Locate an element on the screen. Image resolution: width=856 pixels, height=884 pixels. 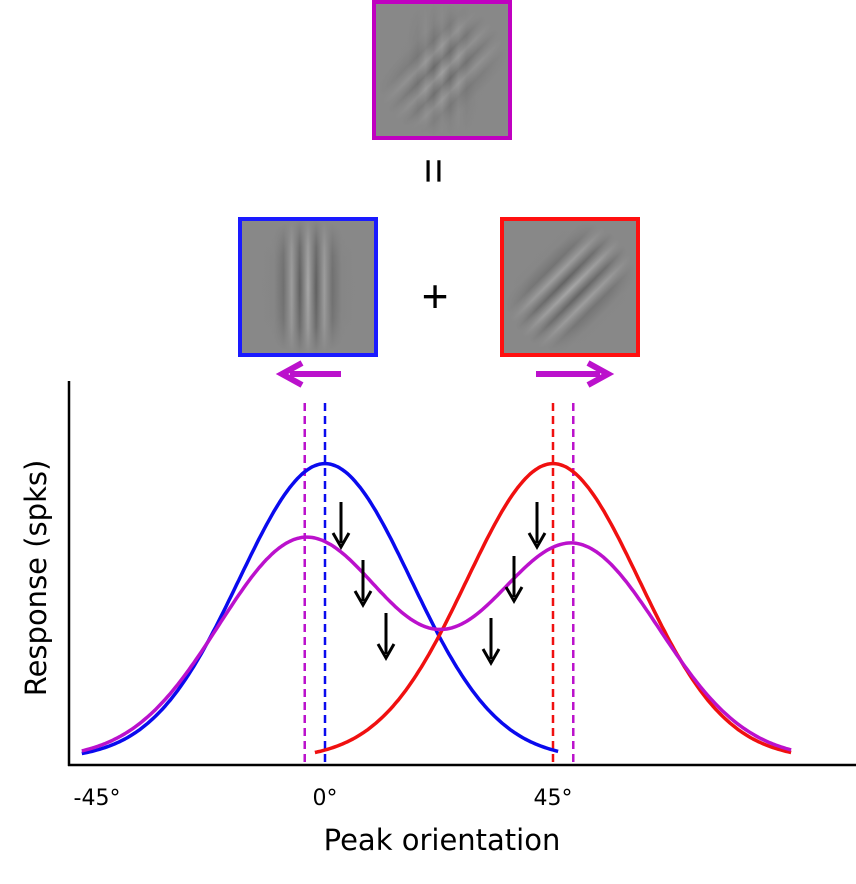
compound-stimulus-border is located at coordinates (442, 70).